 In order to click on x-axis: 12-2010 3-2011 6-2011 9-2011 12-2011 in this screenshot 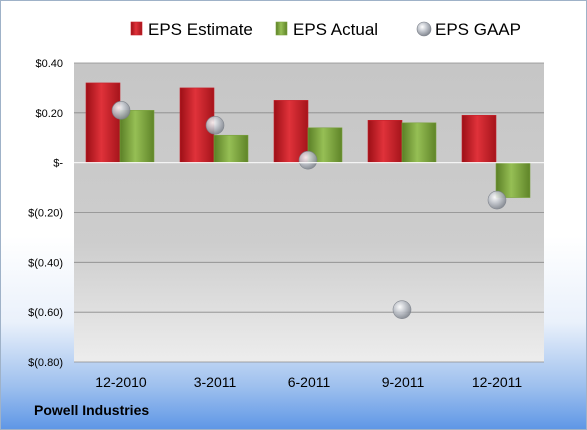, I will do `click(308, 382)`.